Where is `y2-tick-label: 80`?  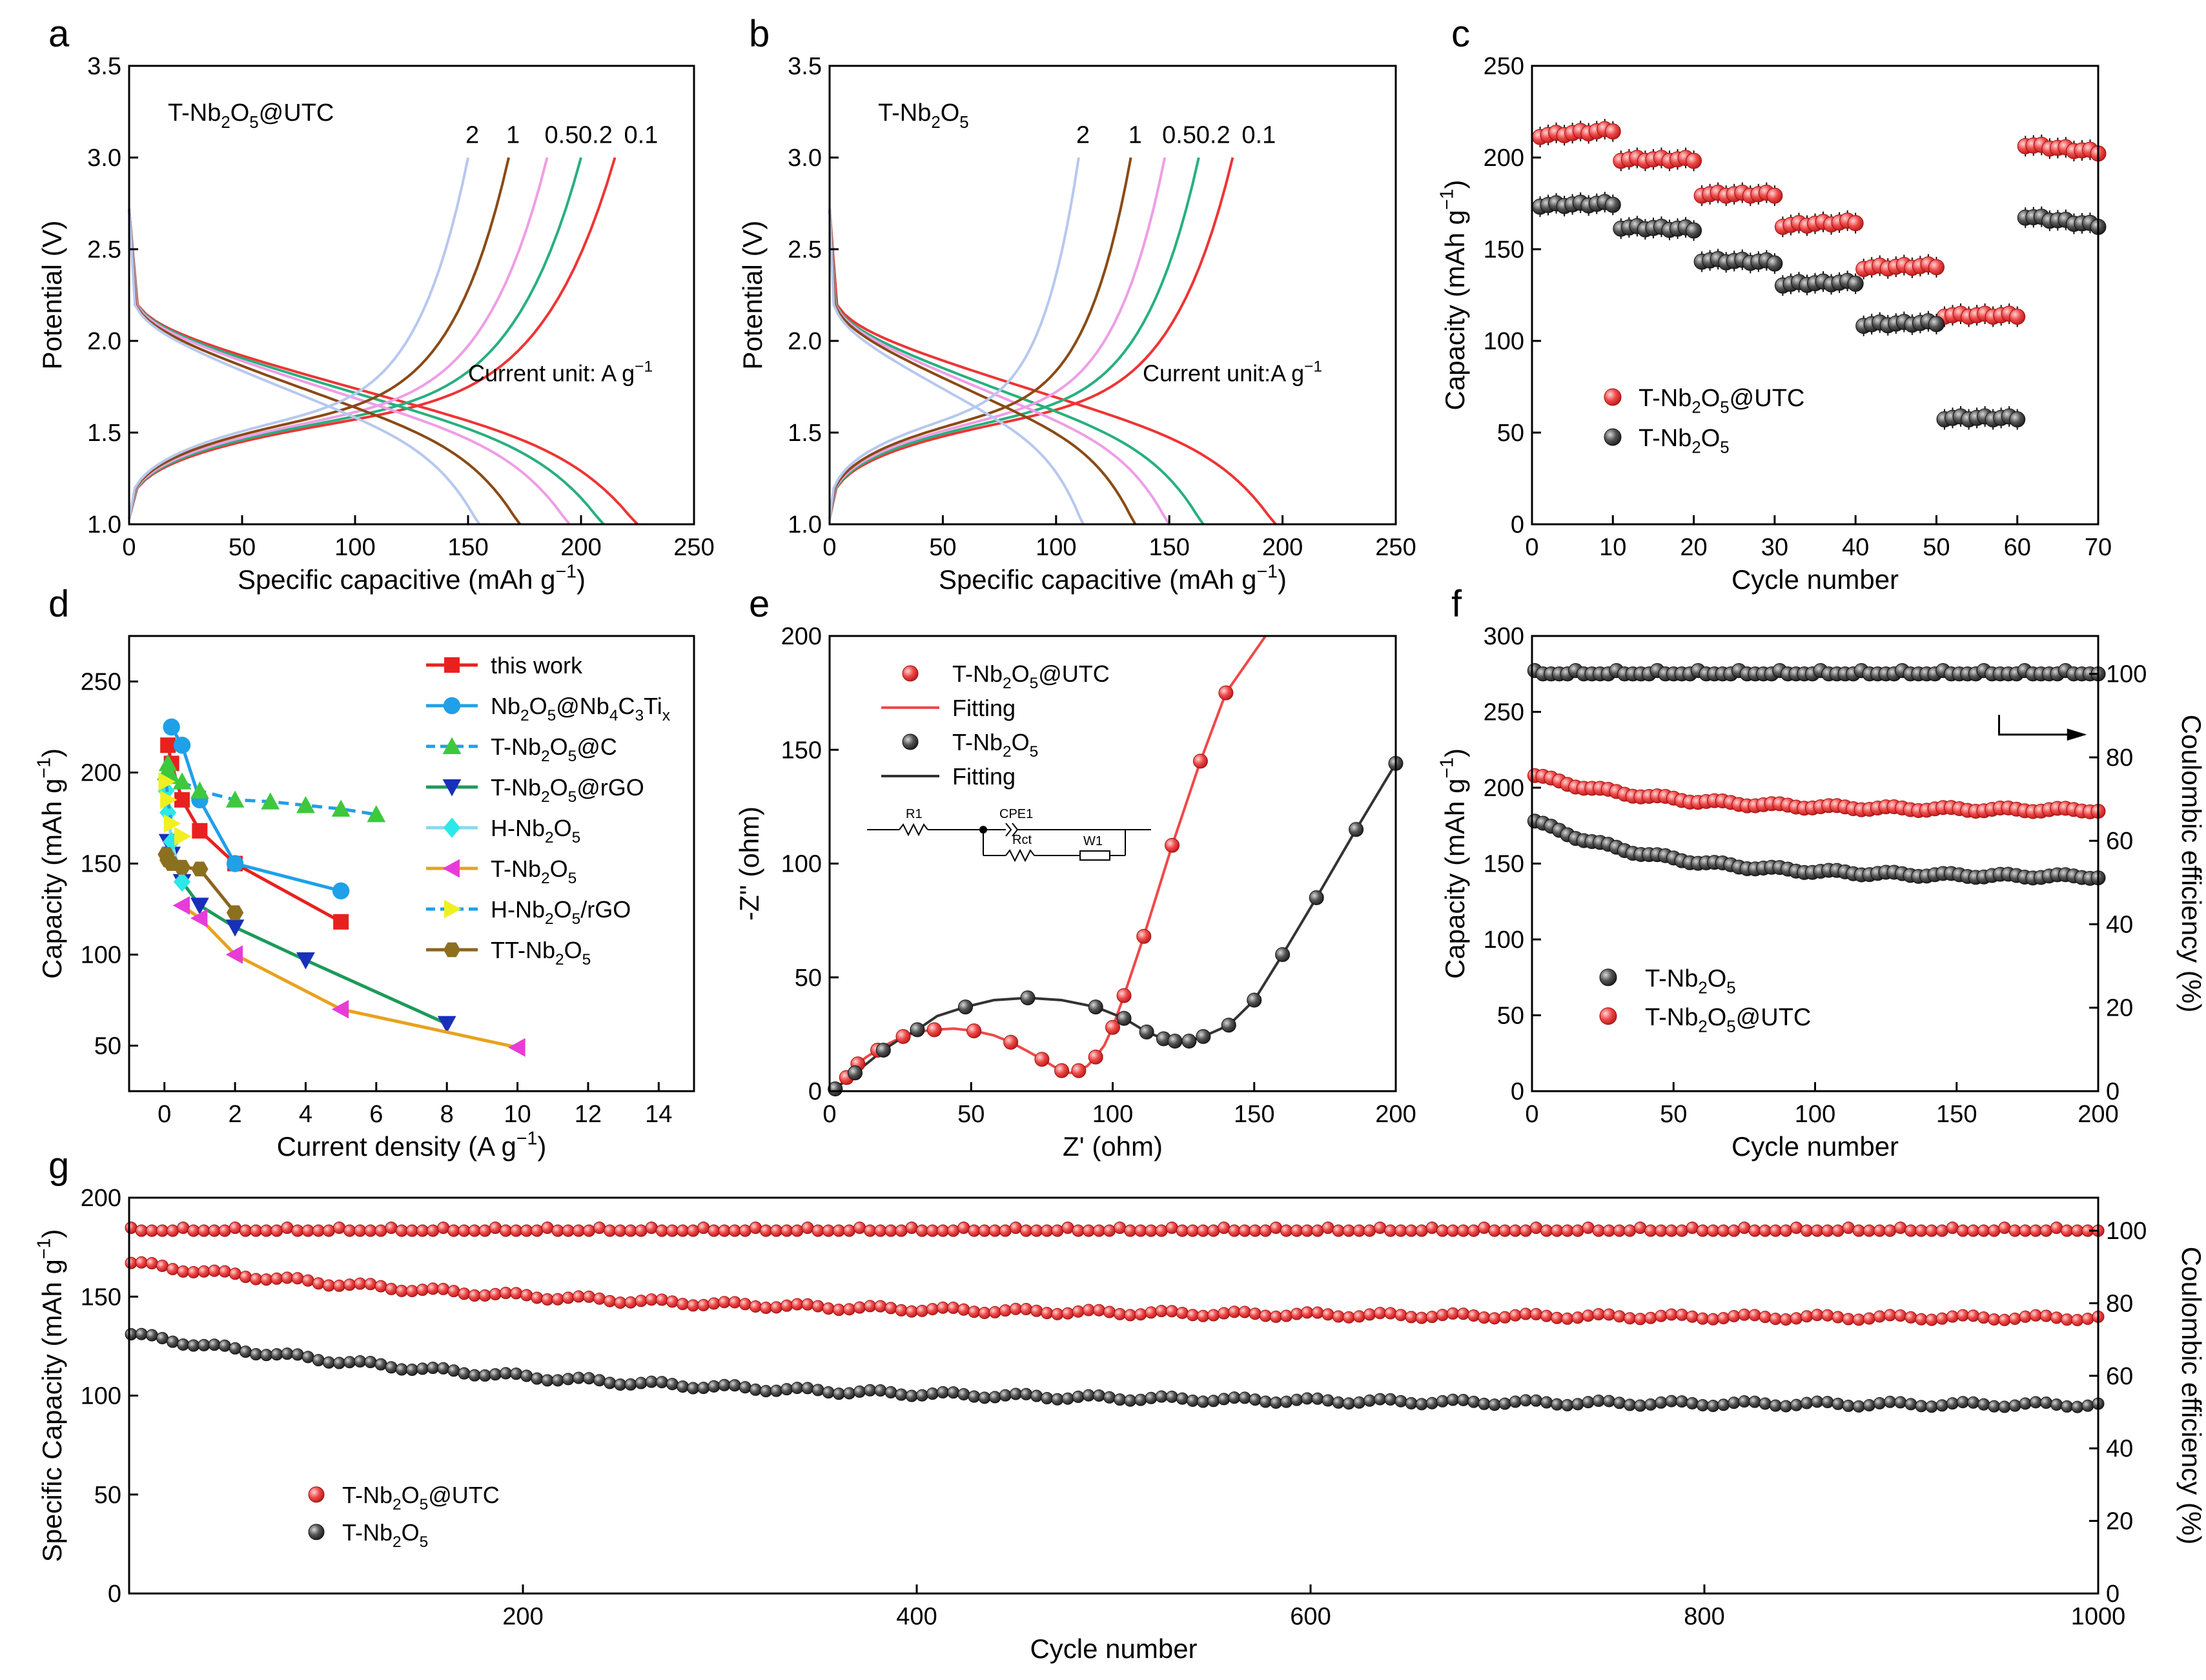
y2-tick-label: 80 is located at coordinates (2119, 1303).